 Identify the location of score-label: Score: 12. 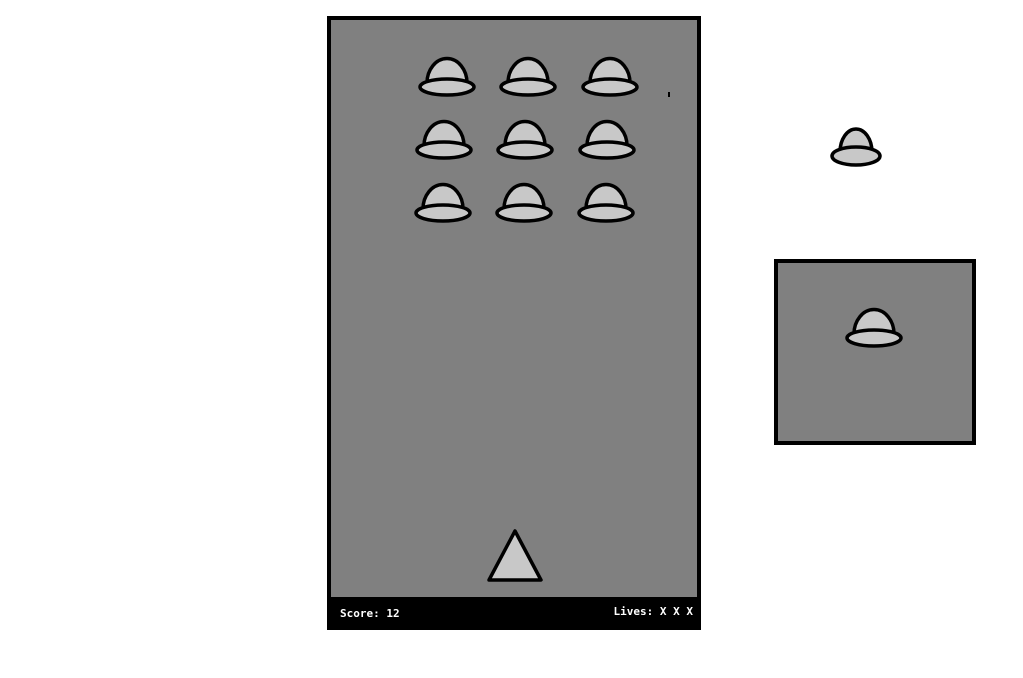
(370, 613).